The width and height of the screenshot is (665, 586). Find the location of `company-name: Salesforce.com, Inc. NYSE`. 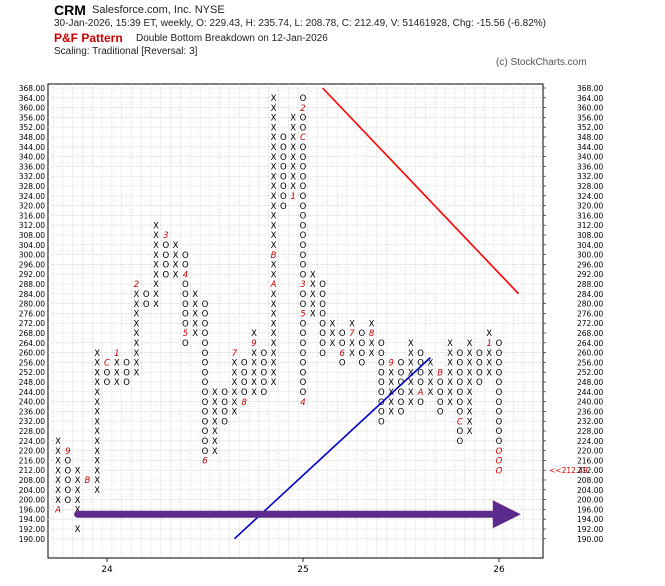

company-name: Salesforce.com, Inc. NYSE is located at coordinates (158, 10).